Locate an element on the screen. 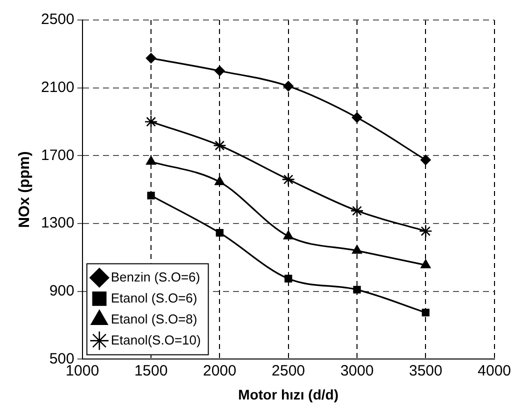 This screenshot has height=420, width=522. y-tick-label: 1700 is located at coordinates (57, 155).